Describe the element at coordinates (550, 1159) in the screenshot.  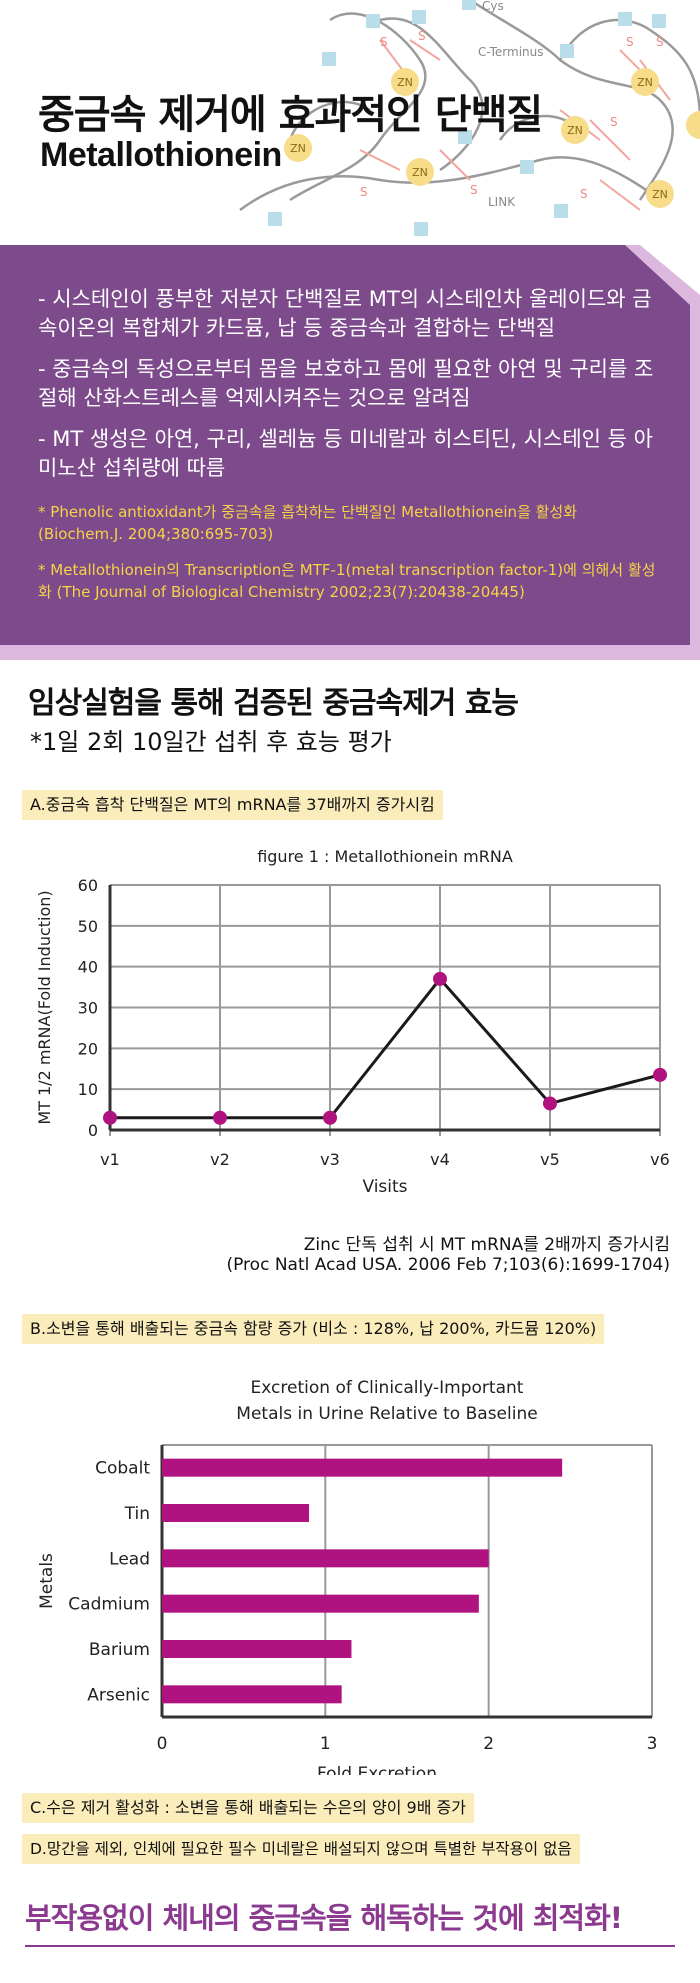
I see `x-tick-label: v5` at that location.